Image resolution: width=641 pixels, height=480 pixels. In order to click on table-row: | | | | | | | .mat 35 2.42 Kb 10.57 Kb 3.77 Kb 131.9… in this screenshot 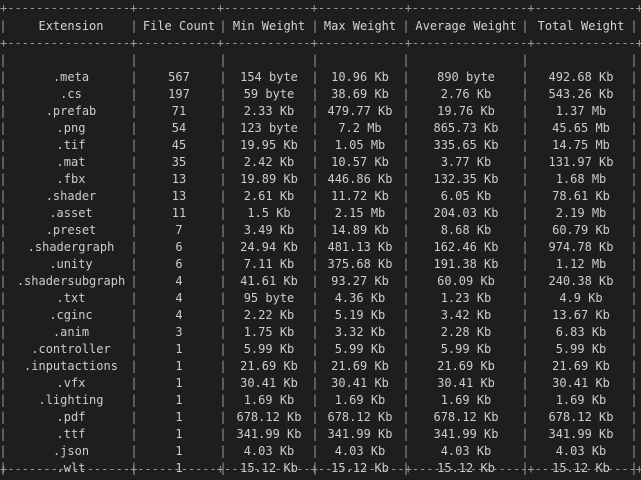, I will do `click(320, 162)`.